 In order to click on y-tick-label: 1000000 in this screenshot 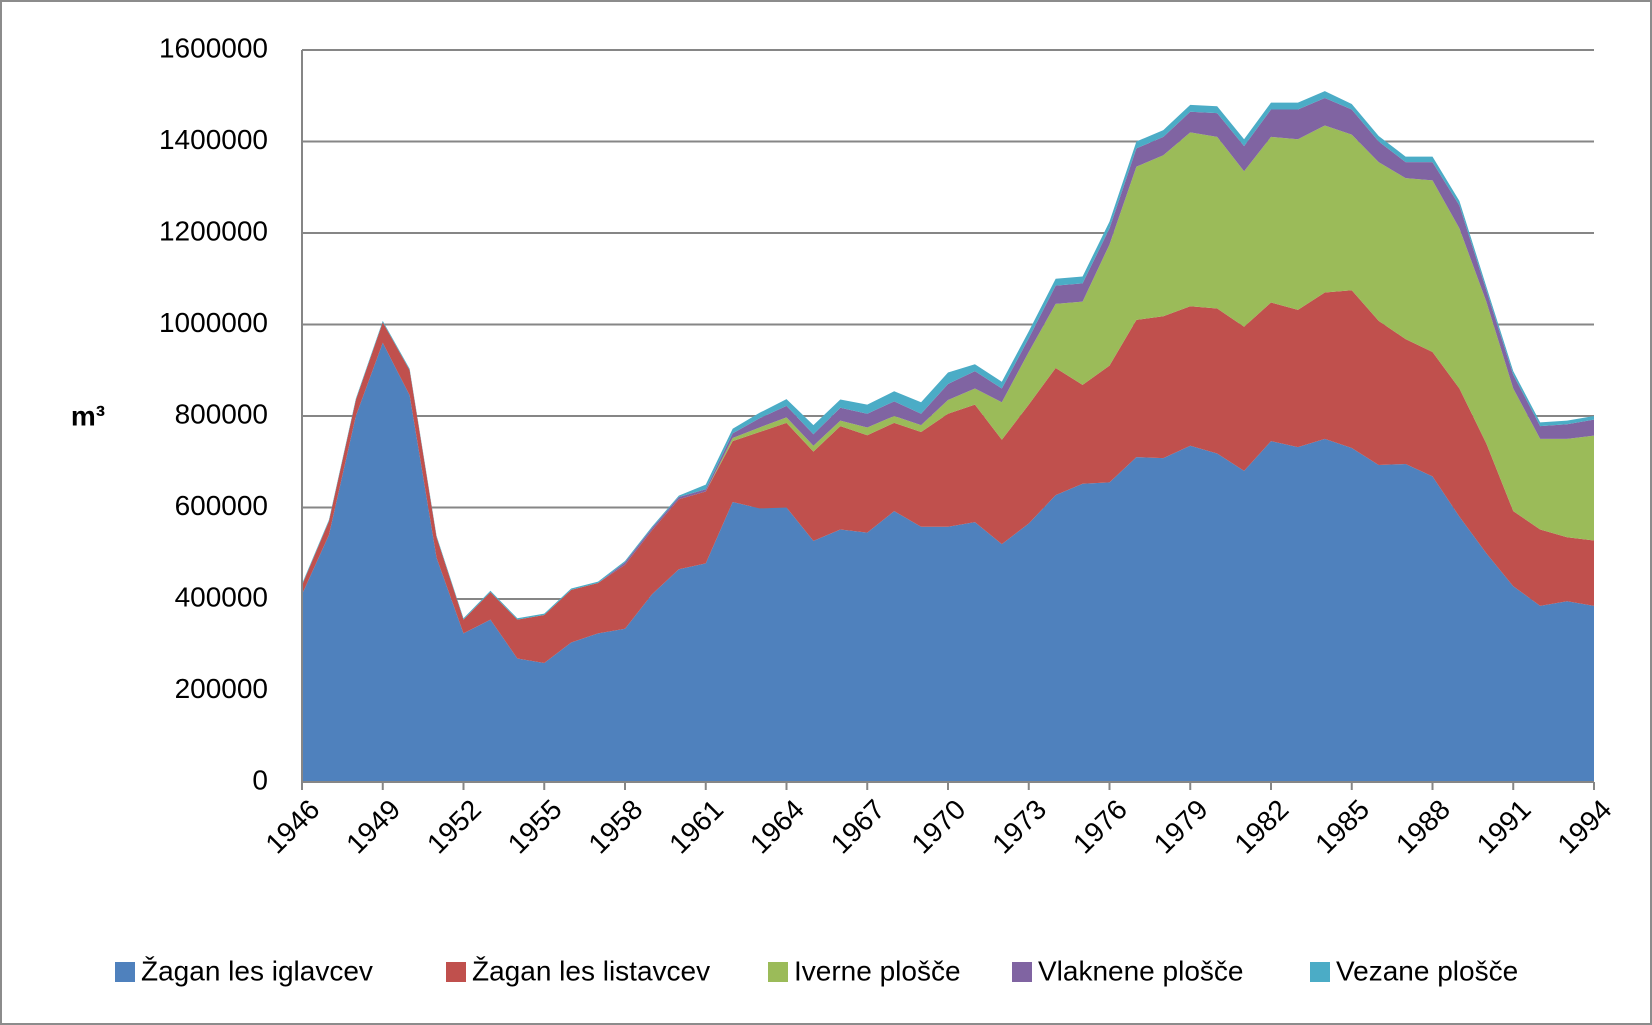, I will do `click(213, 322)`.